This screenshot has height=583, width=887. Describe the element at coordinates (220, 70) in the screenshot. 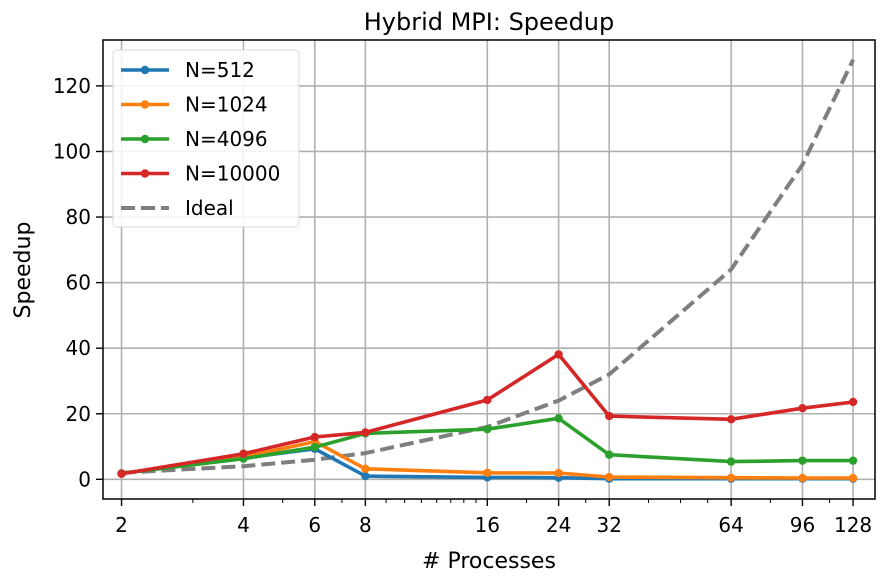

I see `legend-label-n-512: N=512` at that location.